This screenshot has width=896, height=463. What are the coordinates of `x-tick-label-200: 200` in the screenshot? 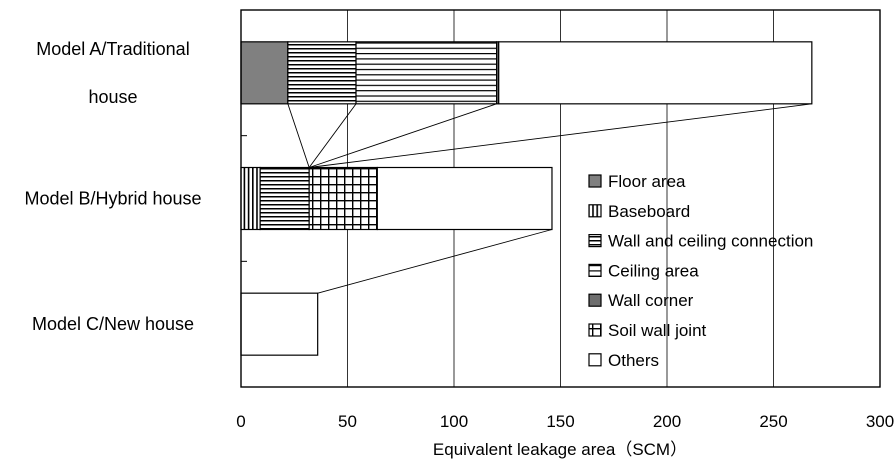 It's located at (667, 421).